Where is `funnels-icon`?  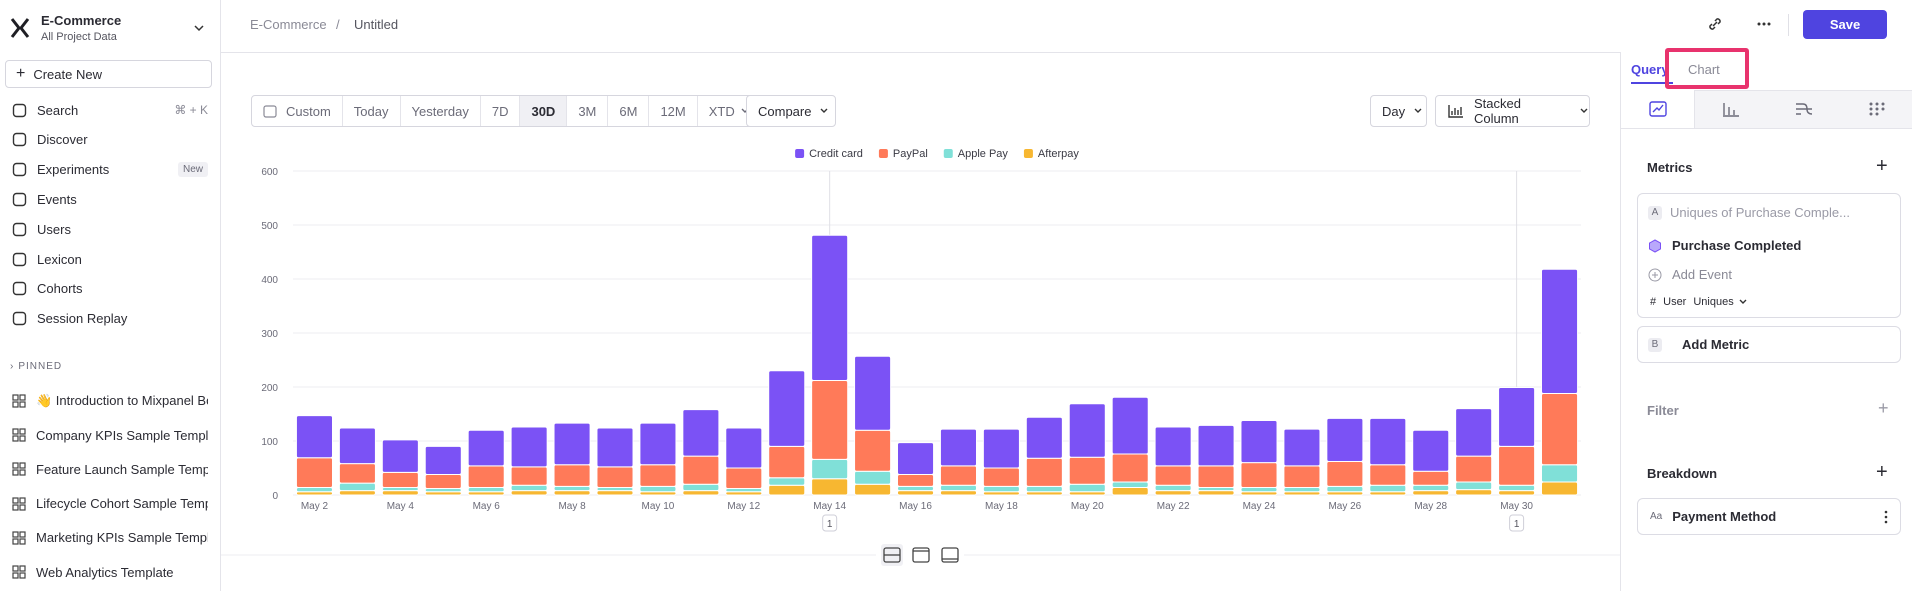 funnels-icon is located at coordinates (1731, 109).